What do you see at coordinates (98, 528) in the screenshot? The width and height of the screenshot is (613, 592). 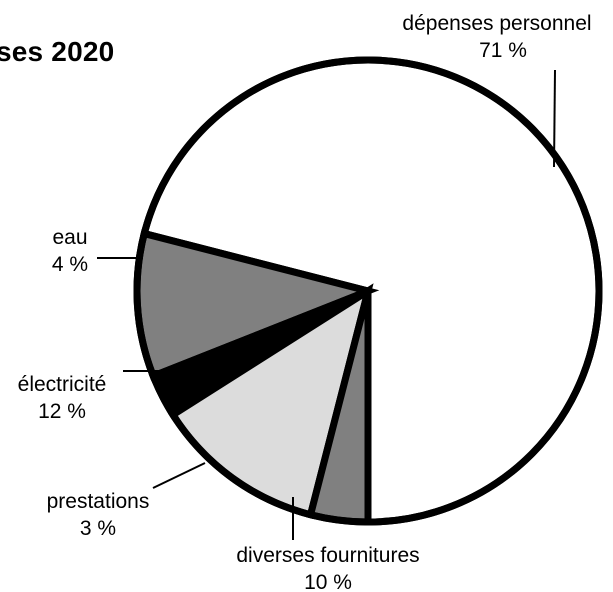 I see `slice-percent-label: 3 %` at bounding box center [98, 528].